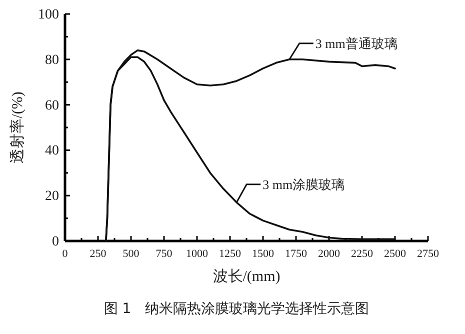  I want to click on x-tick-label: 250, so click(98, 254).